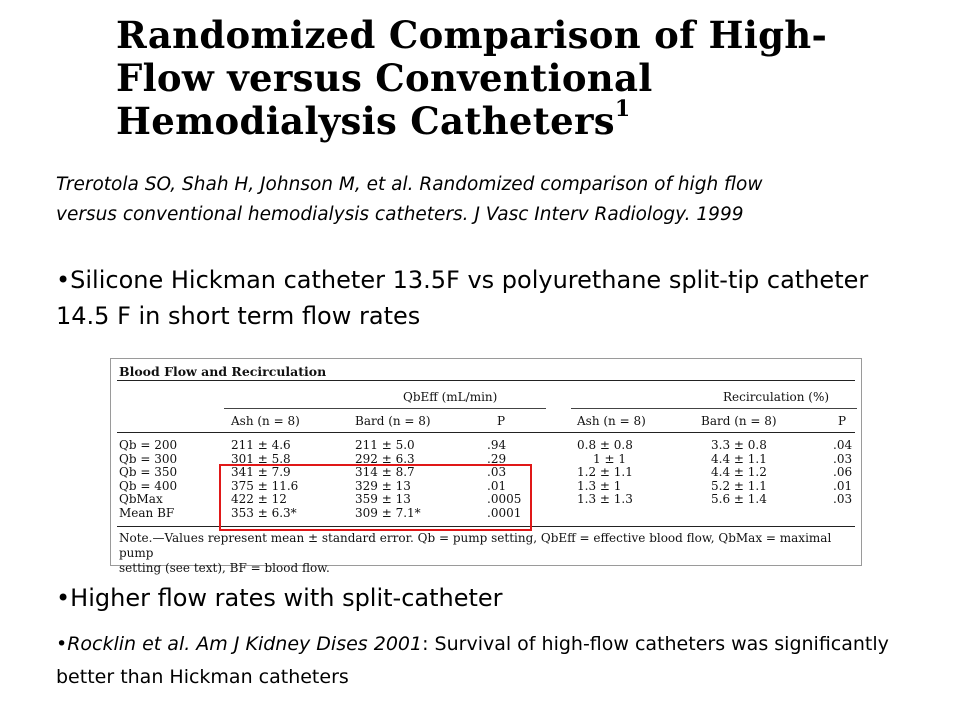 This screenshot has height=720, width=960. What do you see at coordinates (223, 371) in the screenshot?
I see `table-caption: Blood Flow and Recirculation` at bounding box center [223, 371].